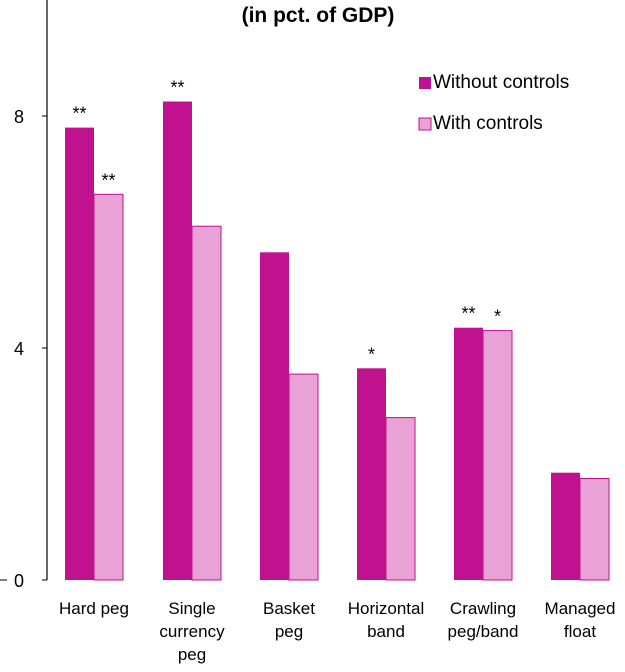 The height and width of the screenshot is (672, 625). I want to click on y-tick-label: 8, so click(19, 117).